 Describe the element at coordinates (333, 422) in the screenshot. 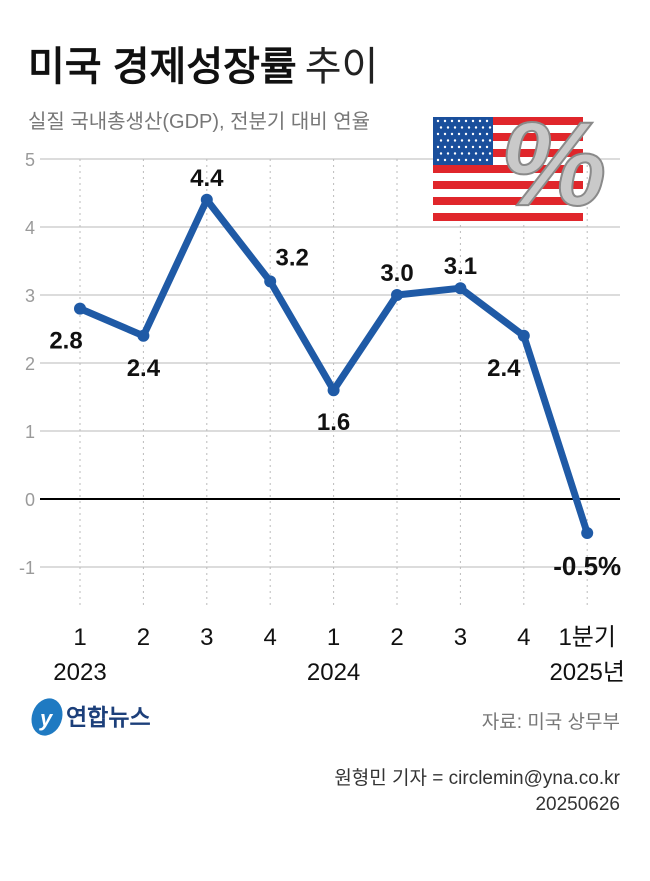

I see `data-label: 1.6` at that location.